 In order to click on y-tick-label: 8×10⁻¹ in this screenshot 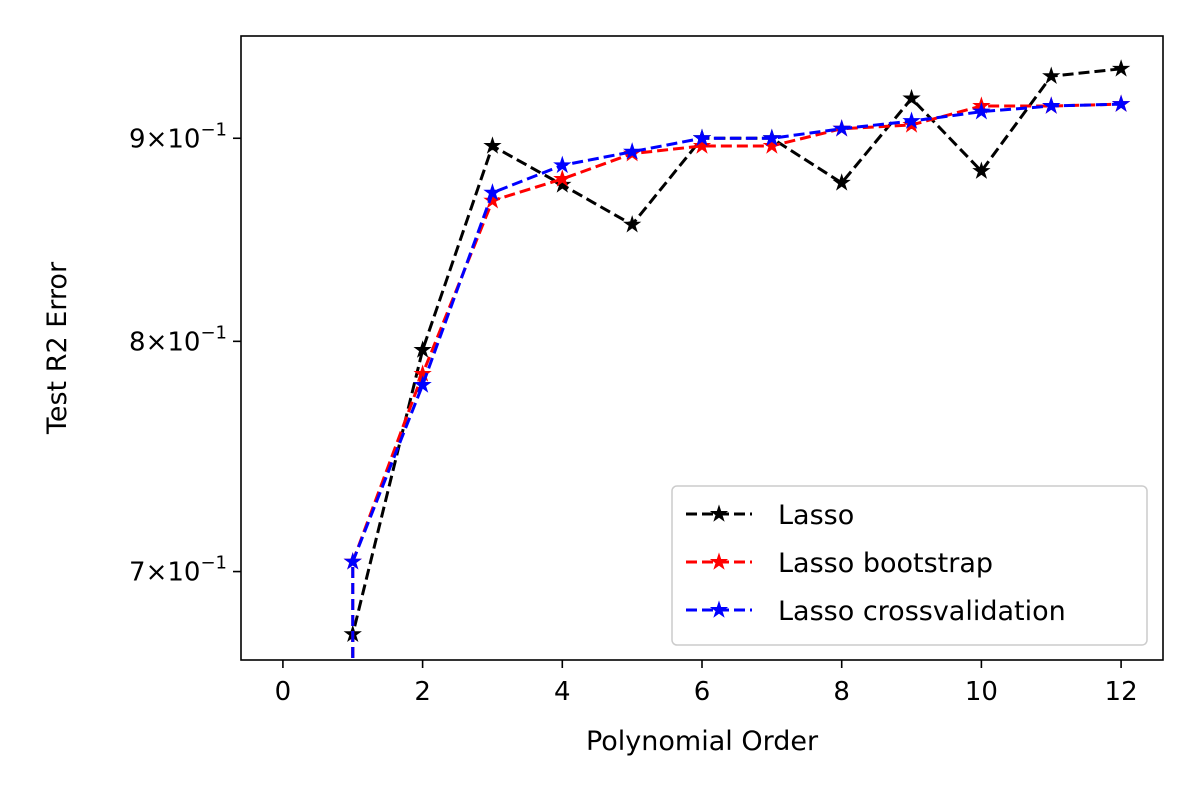, I will do `click(178, 339)`.